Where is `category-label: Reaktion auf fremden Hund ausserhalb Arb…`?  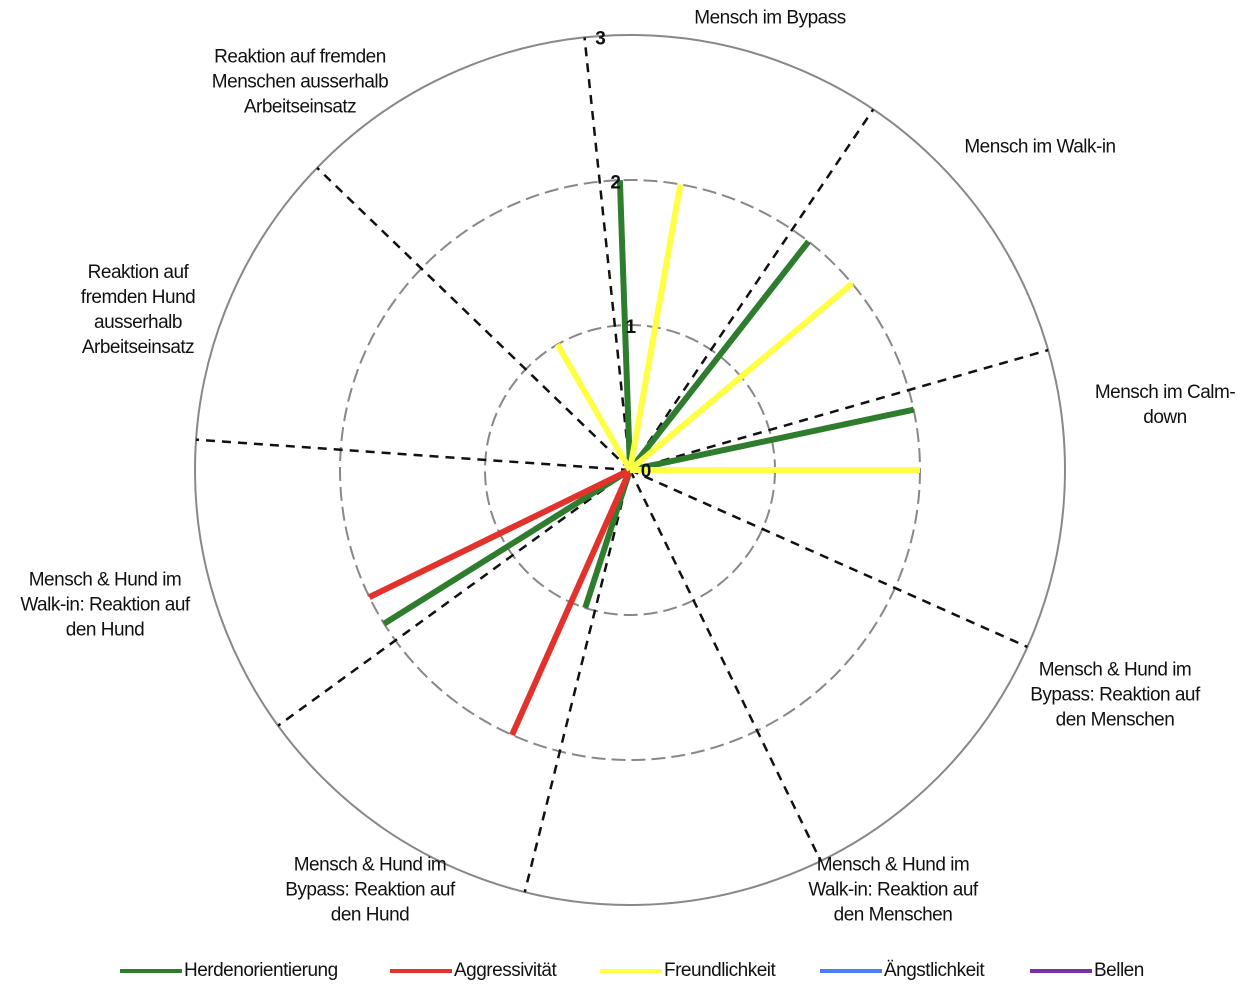
category-label: Reaktion auf fremden Hund ausserhalb Arb… is located at coordinates (138, 310).